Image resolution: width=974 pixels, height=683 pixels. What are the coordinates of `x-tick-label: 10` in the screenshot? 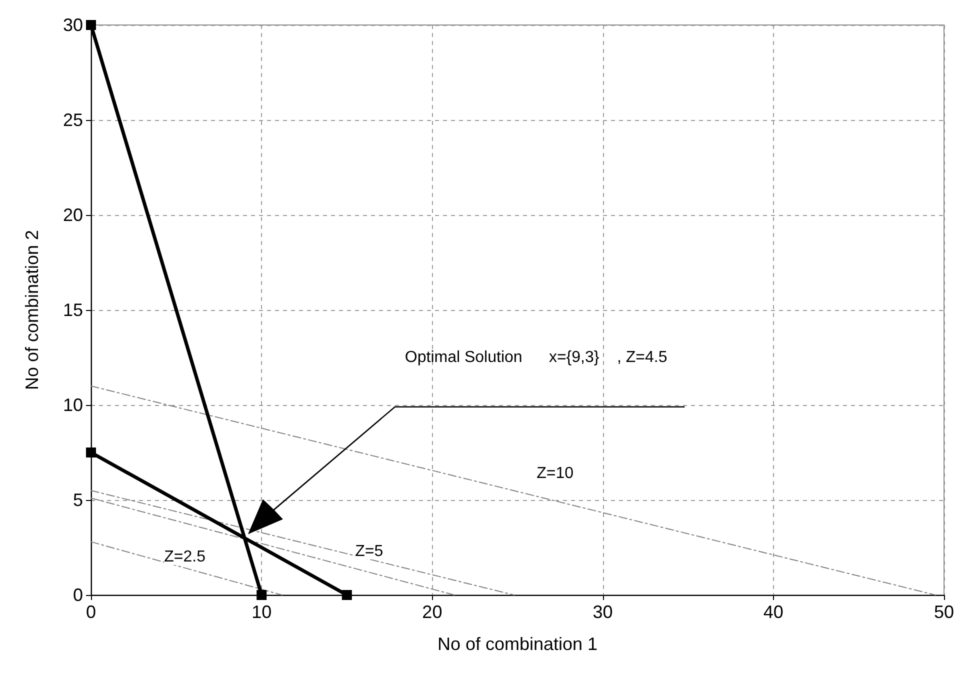 It's located at (262, 612).